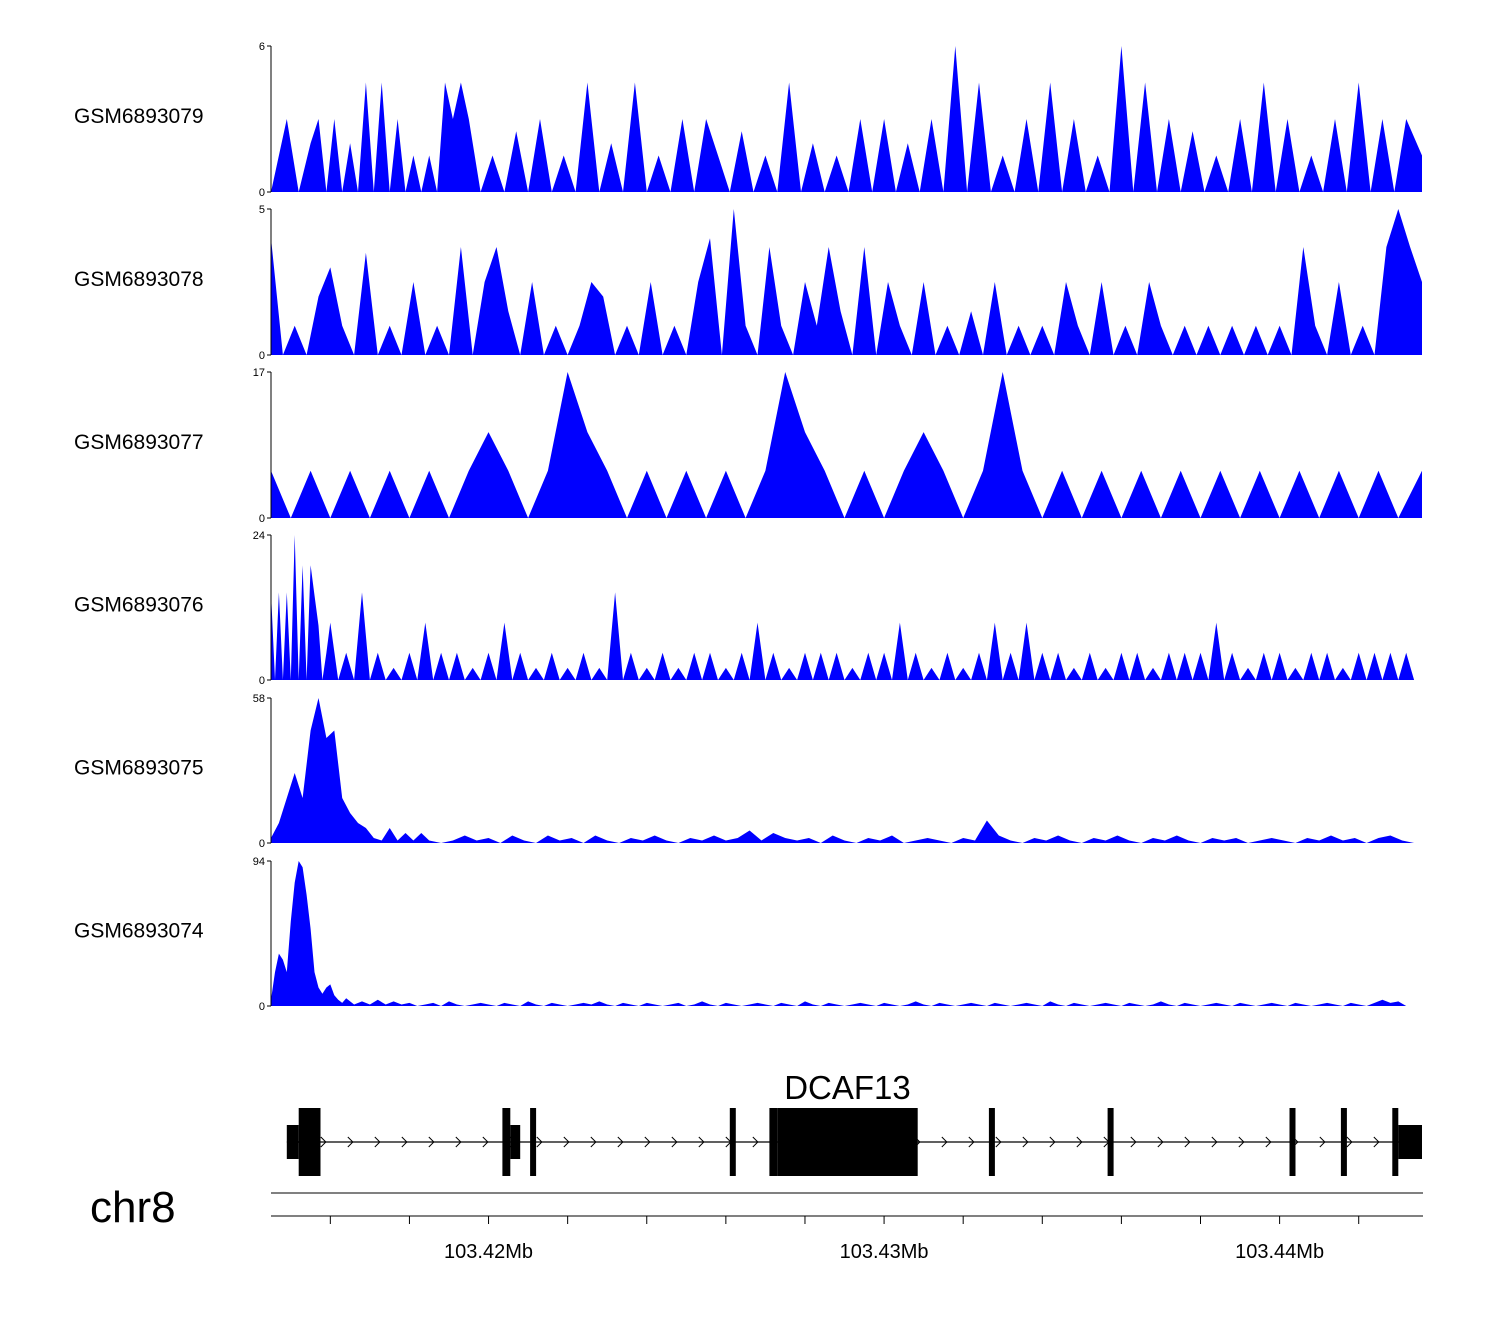 The height and width of the screenshot is (1320, 1500). I want to click on gene-exons, so click(854, 1142).